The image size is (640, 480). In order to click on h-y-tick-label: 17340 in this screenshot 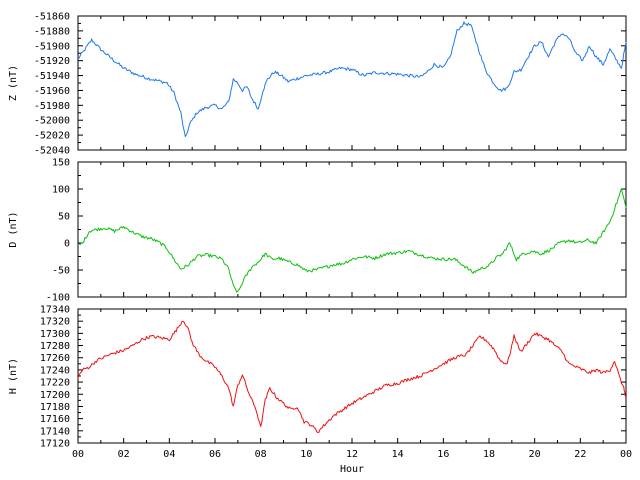, I will do `click(55, 310)`.